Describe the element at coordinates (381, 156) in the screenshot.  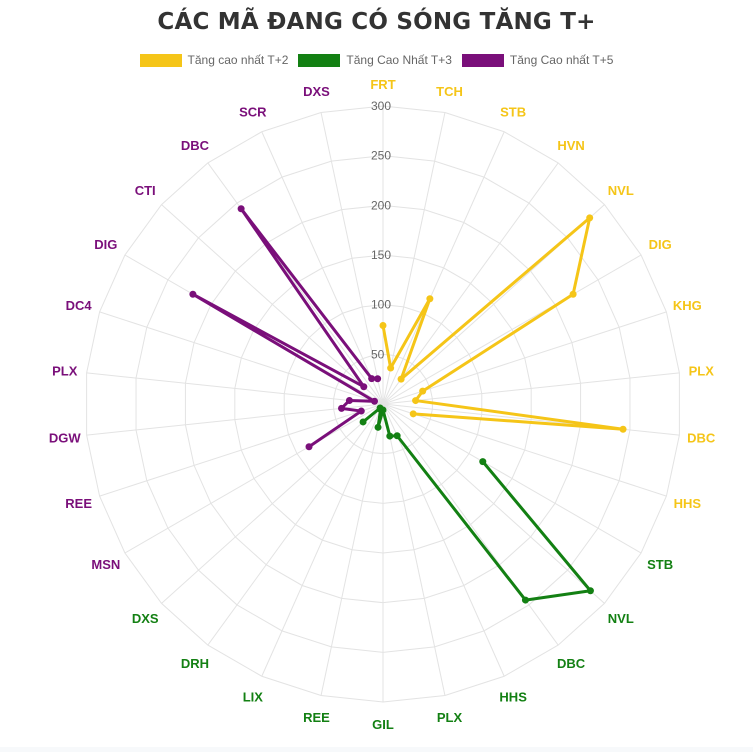
I see `tick-label: 250` at that location.